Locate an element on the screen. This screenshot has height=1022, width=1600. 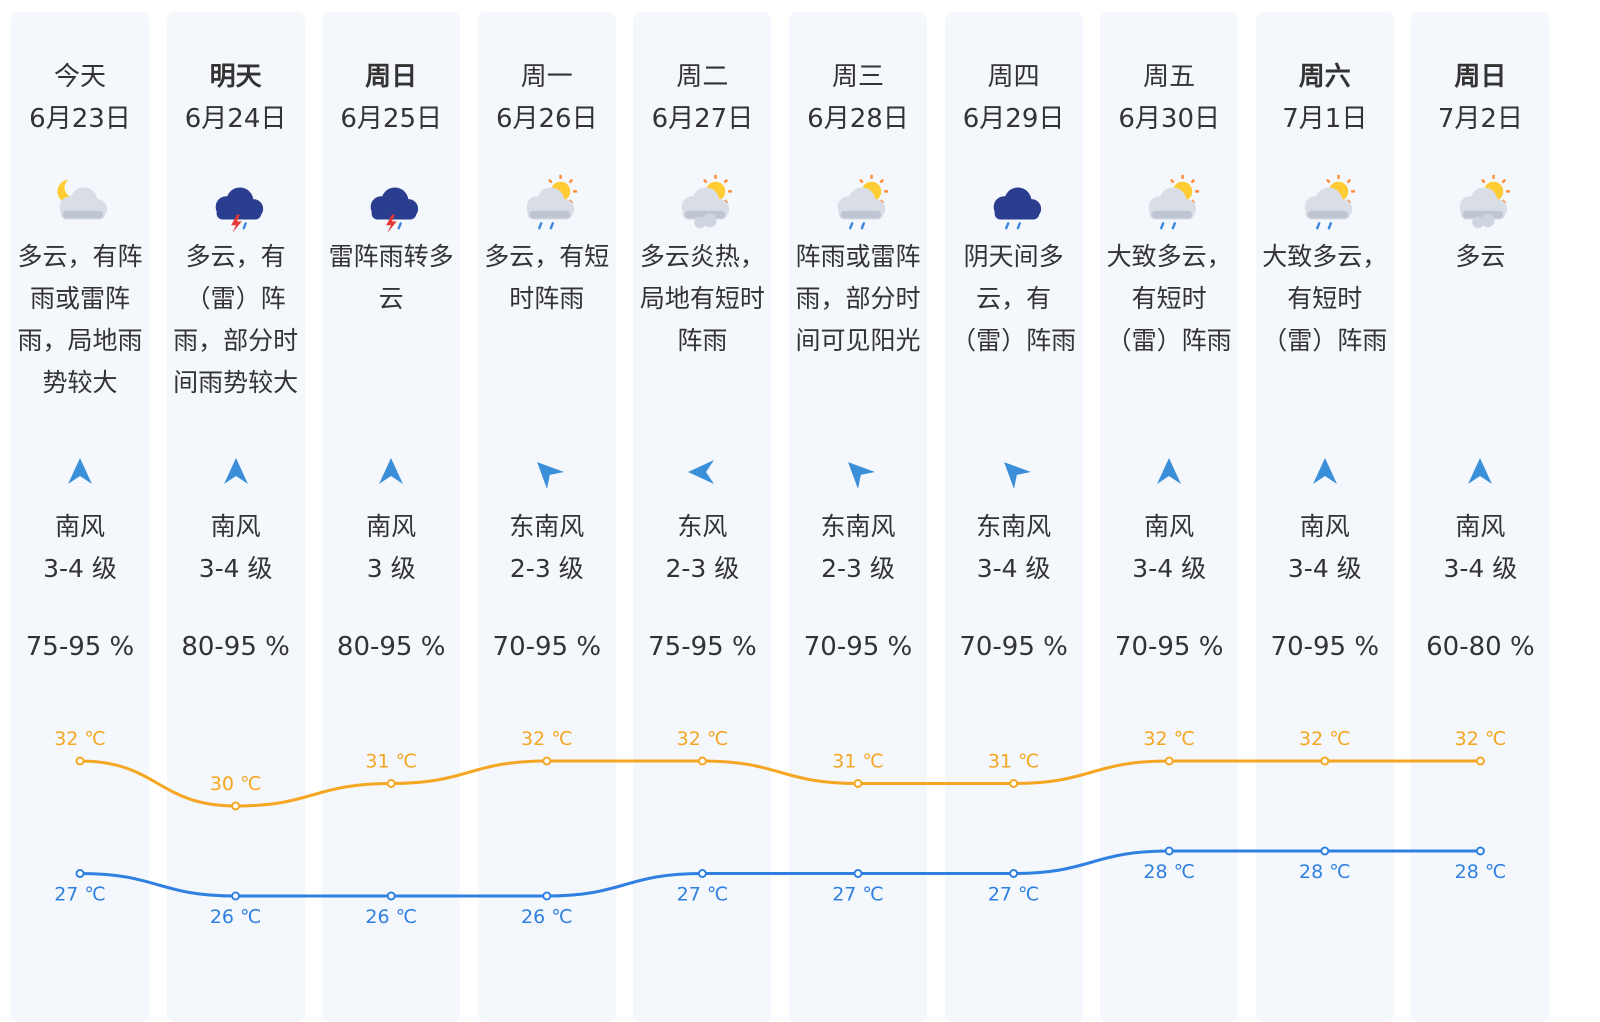
day-column: 周四 6月29日 阴天间多云，有（雷）阵雨 东南风 3-4 级 70-95 % is located at coordinates (1013, 517).